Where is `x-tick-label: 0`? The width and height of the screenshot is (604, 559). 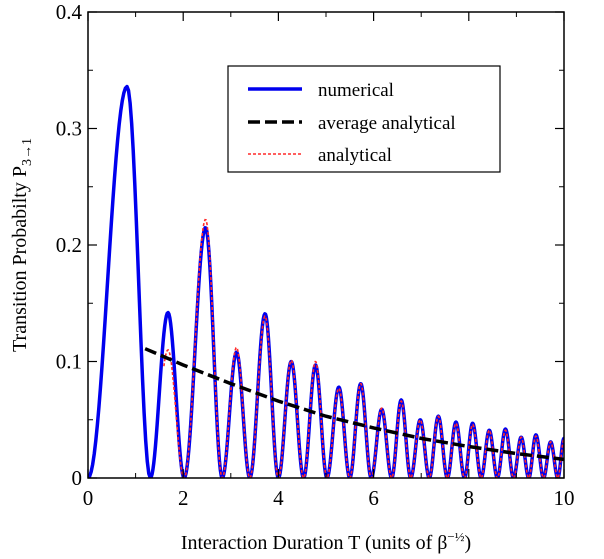
x-tick-label: 0 is located at coordinates (88, 498).